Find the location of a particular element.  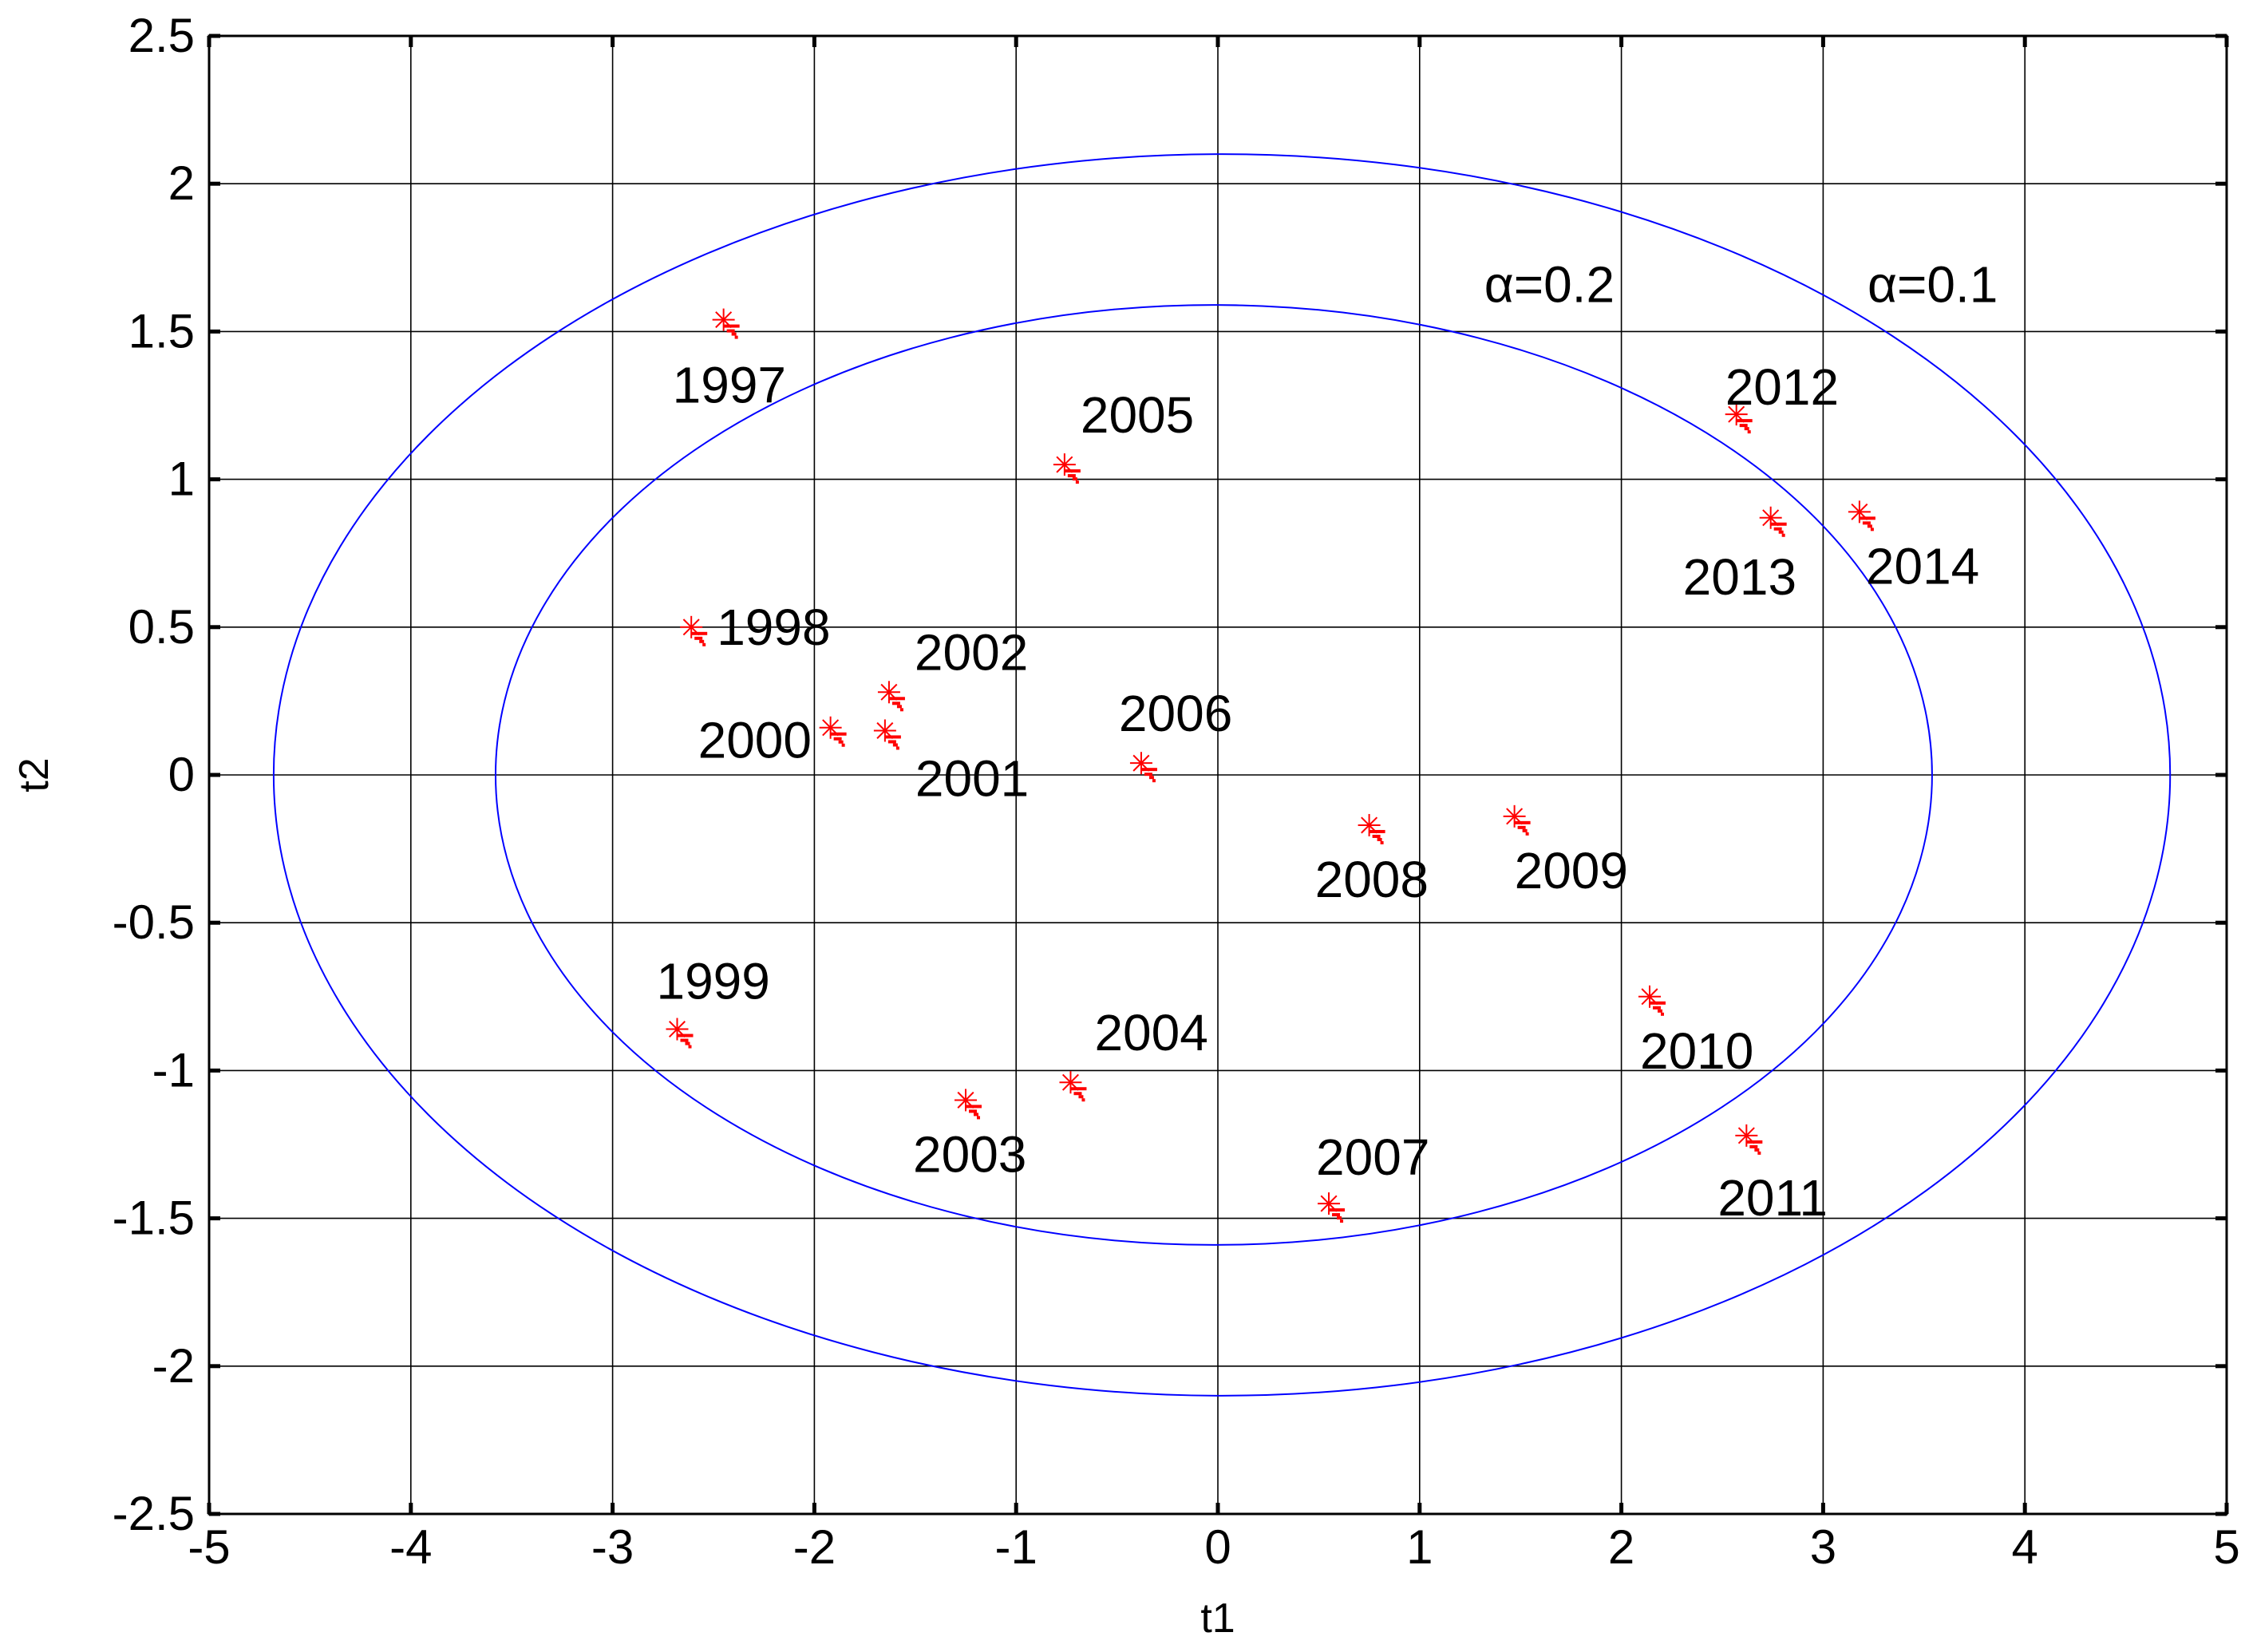

x-tick-label: -2 is located at coordinates (814, 1547).